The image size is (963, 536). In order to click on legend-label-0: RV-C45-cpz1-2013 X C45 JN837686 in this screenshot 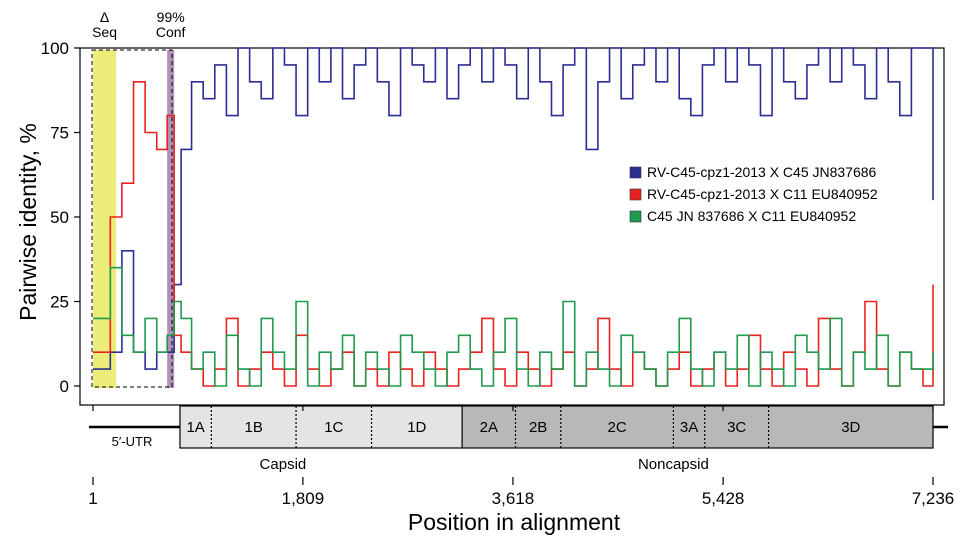, I will do `click(762, 172)`.